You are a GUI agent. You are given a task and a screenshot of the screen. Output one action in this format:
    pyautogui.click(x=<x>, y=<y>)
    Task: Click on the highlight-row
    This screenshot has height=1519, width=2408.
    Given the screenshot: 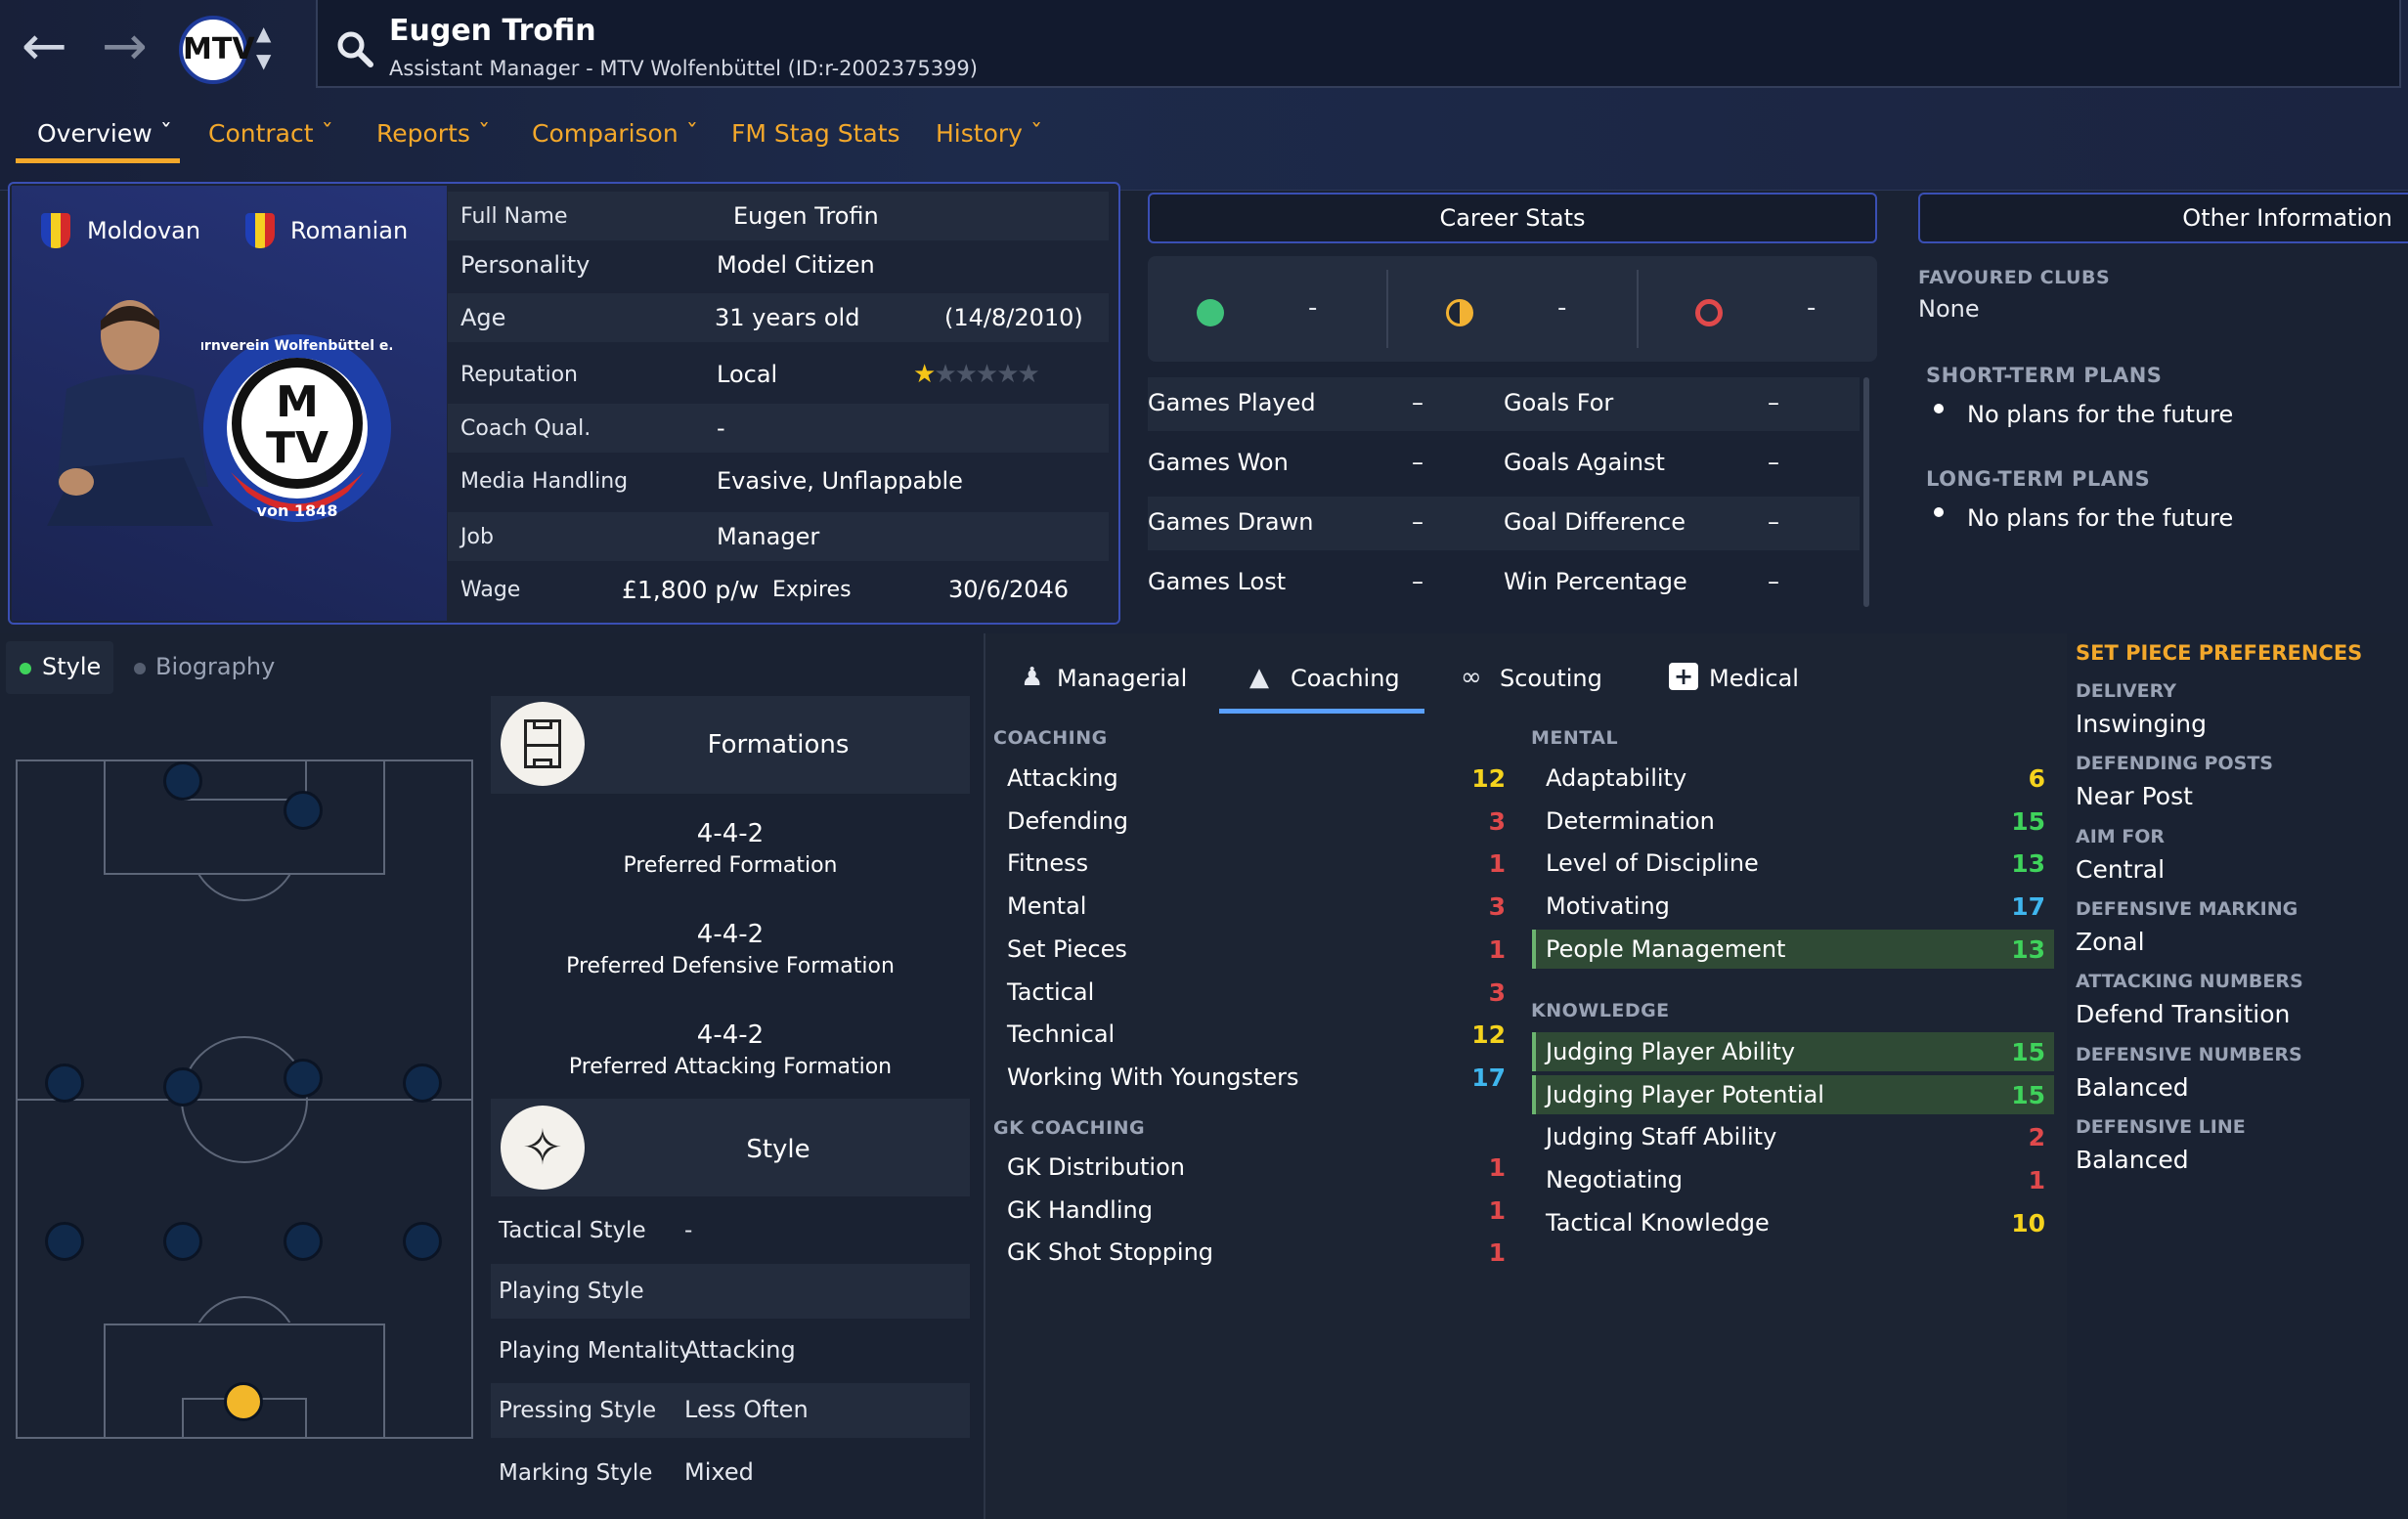 What is the action you would take?
    pyautogui.click(x=1793, y=1051)
    